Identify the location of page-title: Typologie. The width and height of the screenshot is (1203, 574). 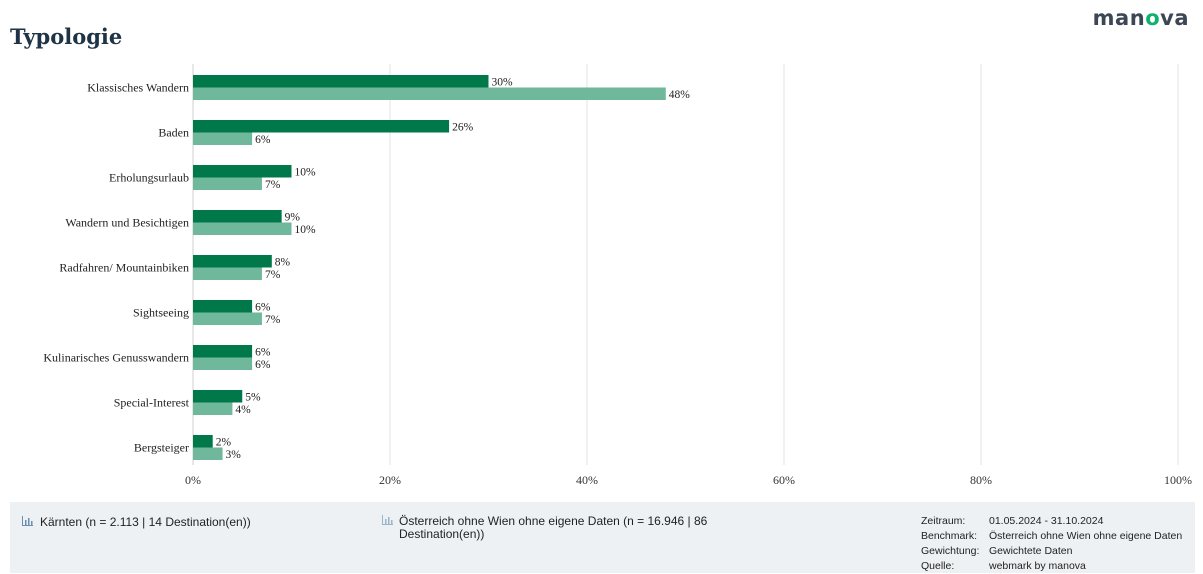
(66, 36).